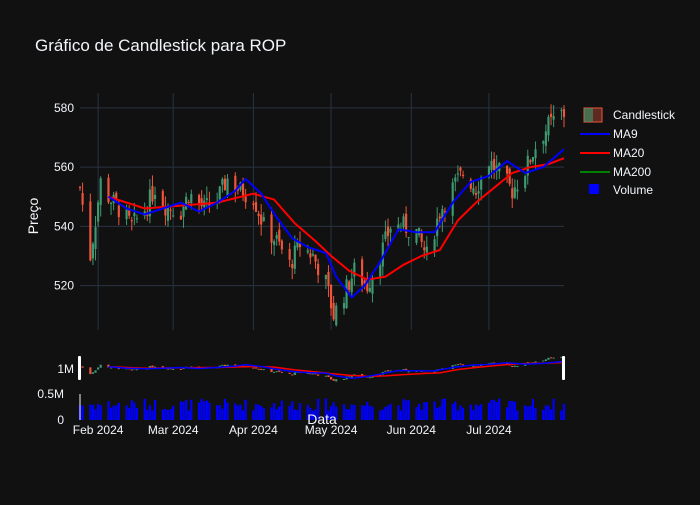  I want to click on legend-item-candlestick: Candlestick, so click(629, 115).